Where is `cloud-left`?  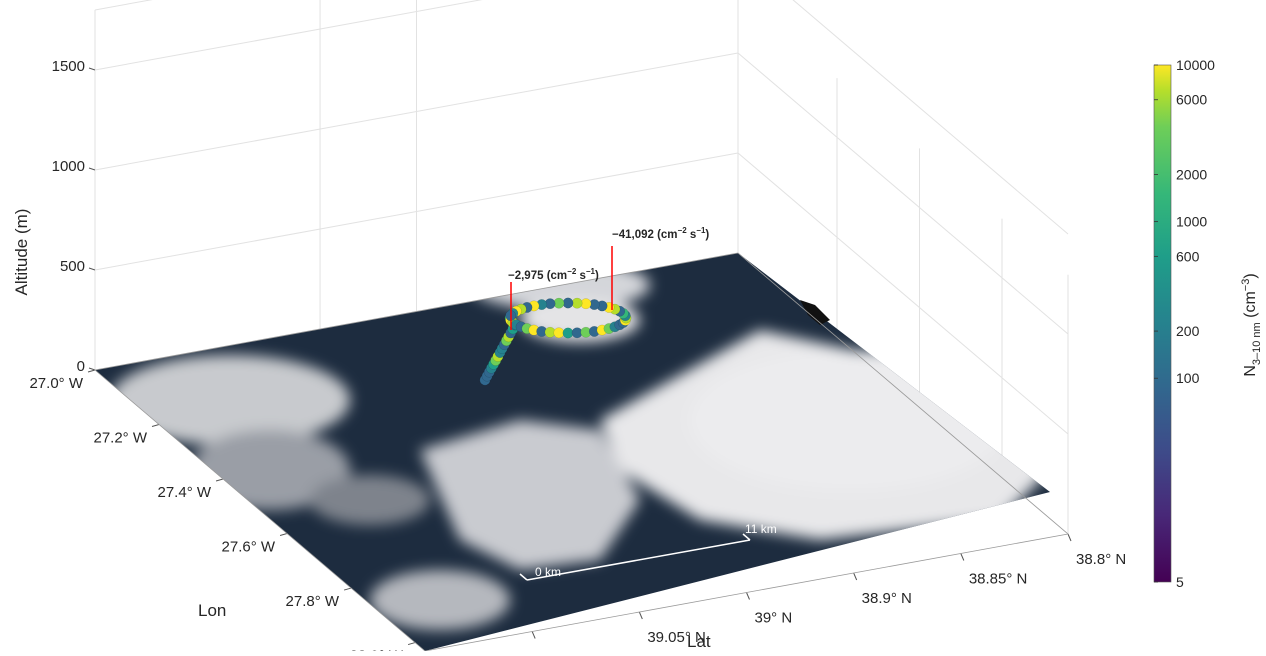
cloud-left is located at coordinates (230, 400).